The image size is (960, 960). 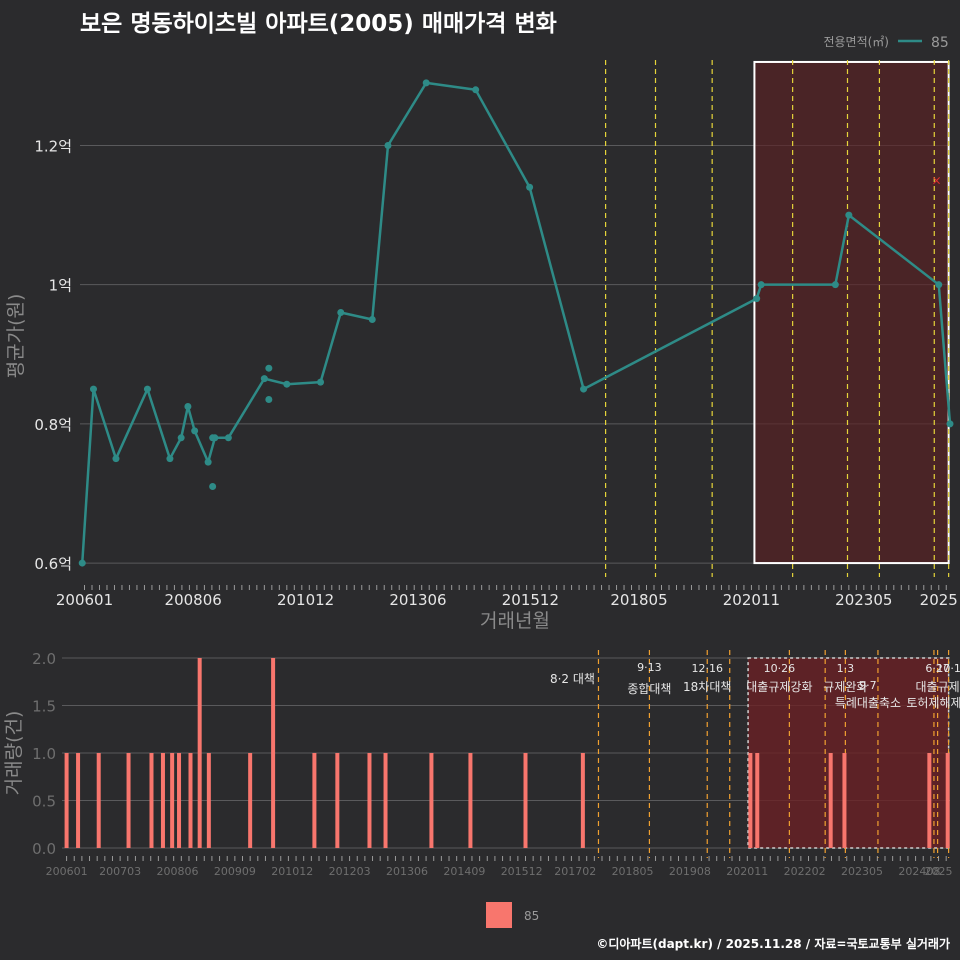 What do you see at coordinates (938, 687) in the screenshot?
I see `policy-label: 대출규제` at bounding box center [938, 687].